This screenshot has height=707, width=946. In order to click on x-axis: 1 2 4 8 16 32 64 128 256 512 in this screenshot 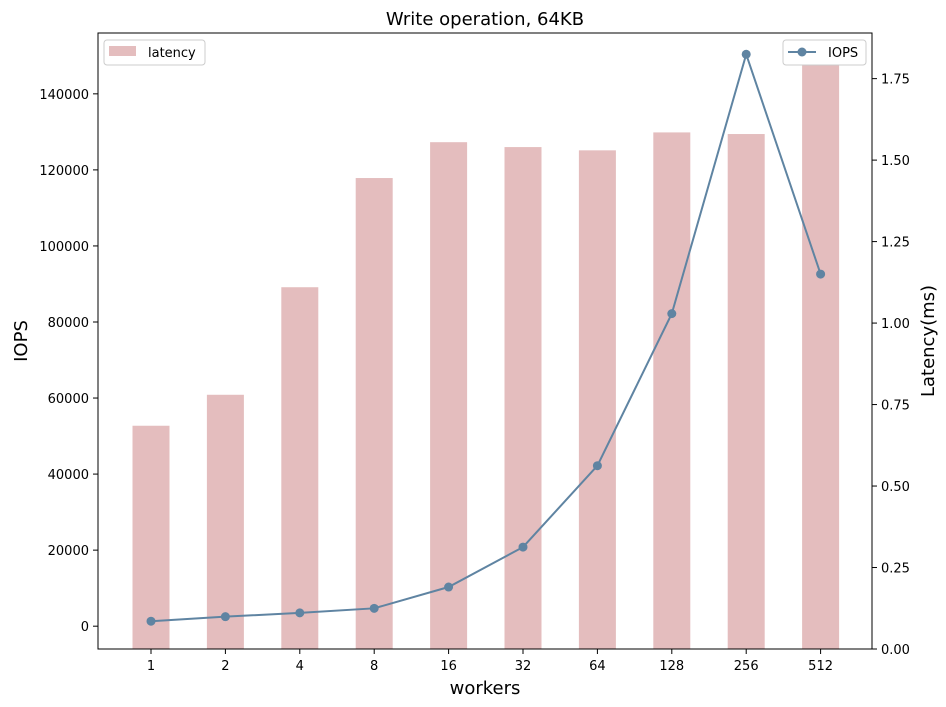, I will do `click(490, 661)`.